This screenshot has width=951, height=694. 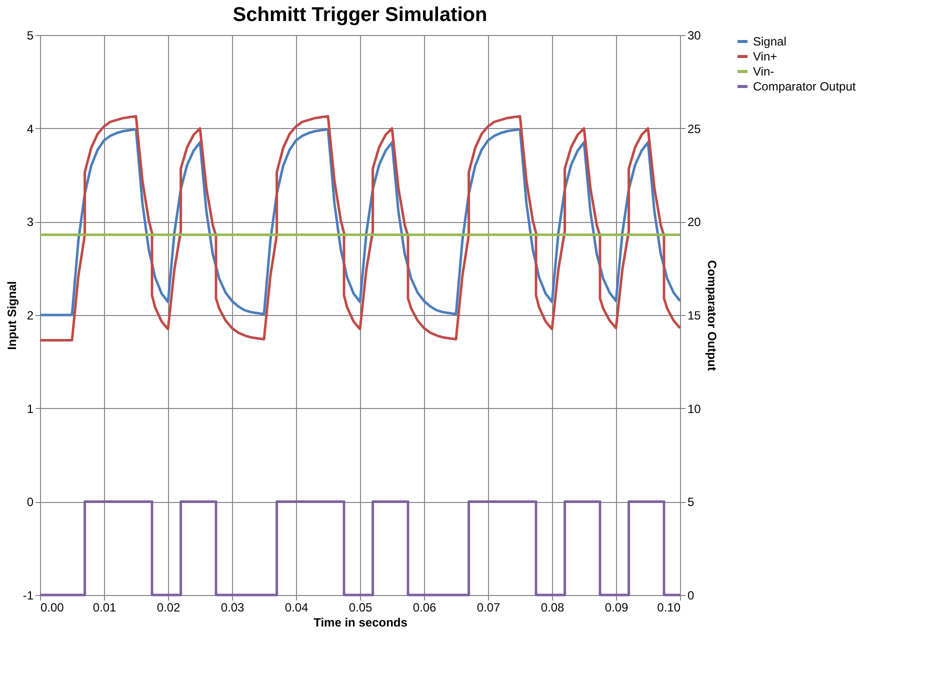 I want to click on x-tick-label: 0.03, so click(x=232, y=607).